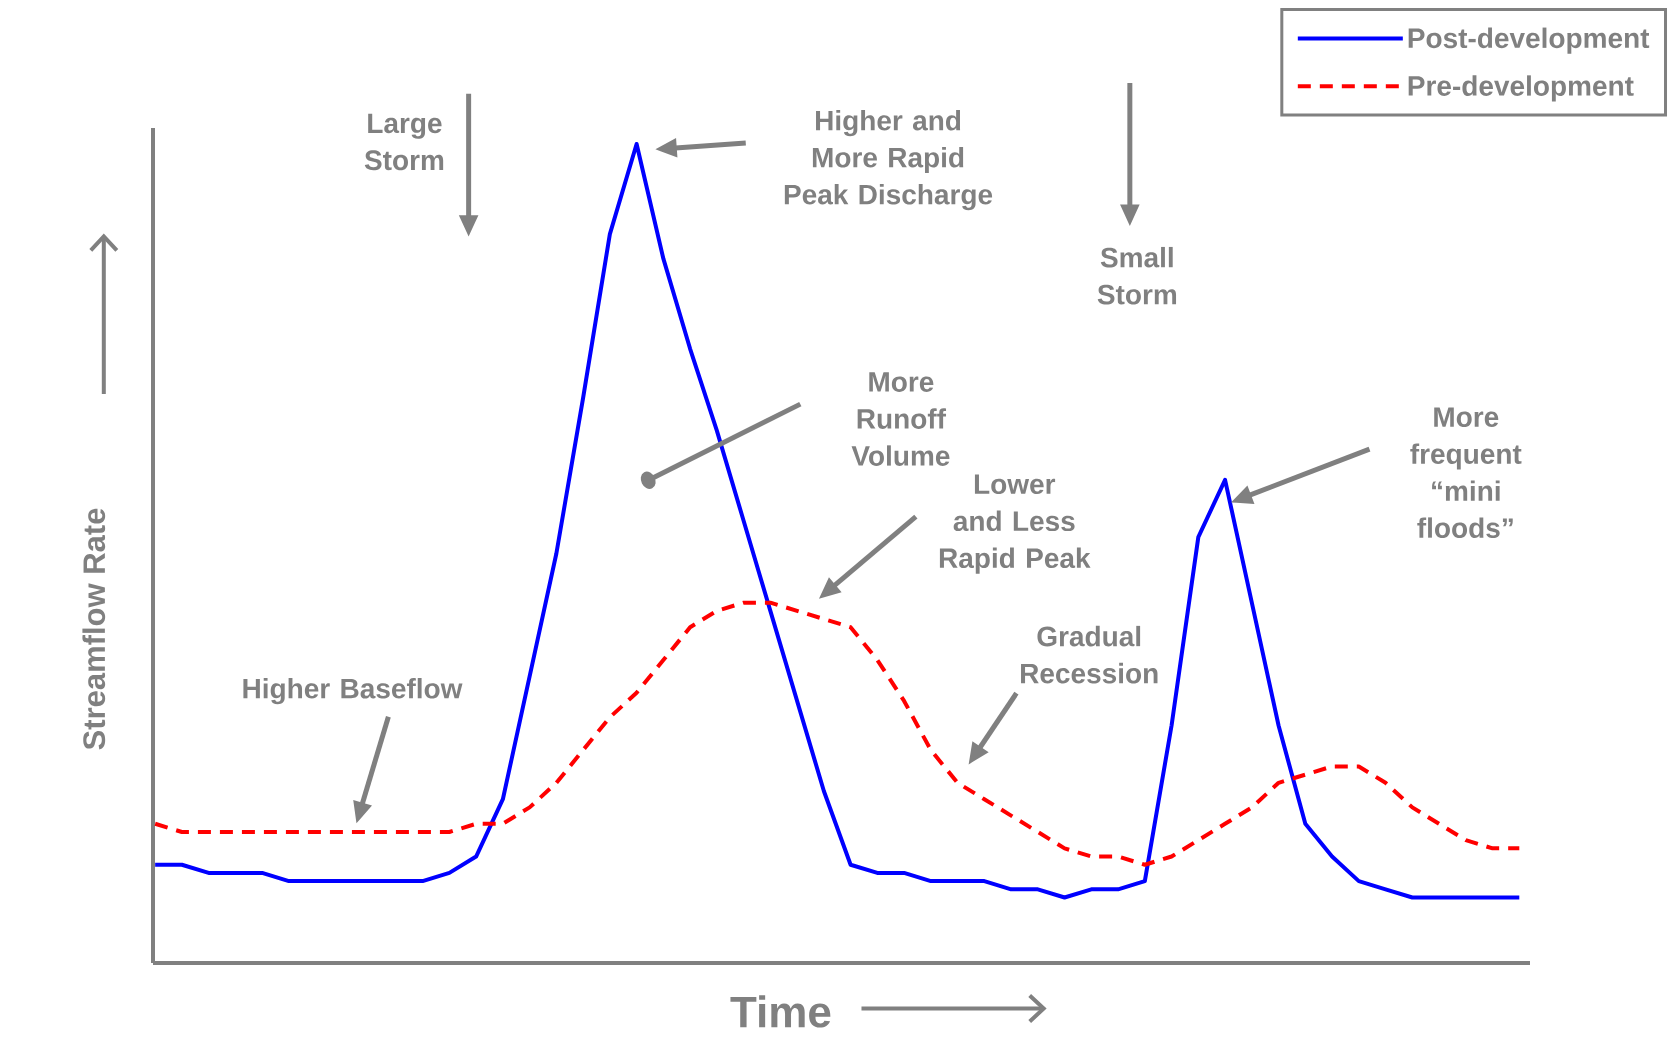 Image resolution: width=1678 pixels, height=1061 pixels. Describe the element at coordinates (1089, 654) in the screenshot. I see `annotation: Gradual Recession` at that location.